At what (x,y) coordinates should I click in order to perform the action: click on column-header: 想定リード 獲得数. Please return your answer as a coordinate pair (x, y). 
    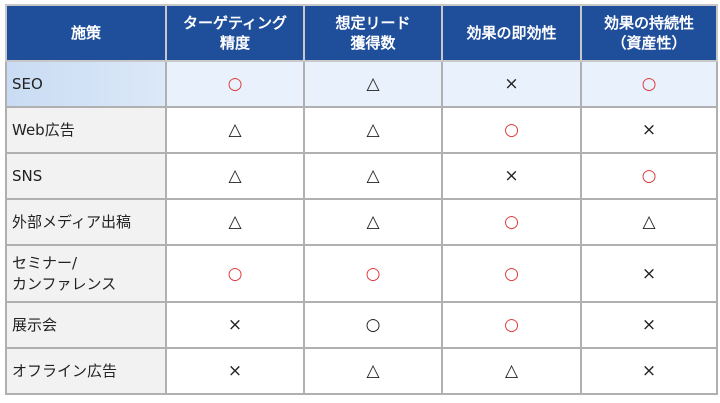
    Looking at the image, I should click on (373, 33).